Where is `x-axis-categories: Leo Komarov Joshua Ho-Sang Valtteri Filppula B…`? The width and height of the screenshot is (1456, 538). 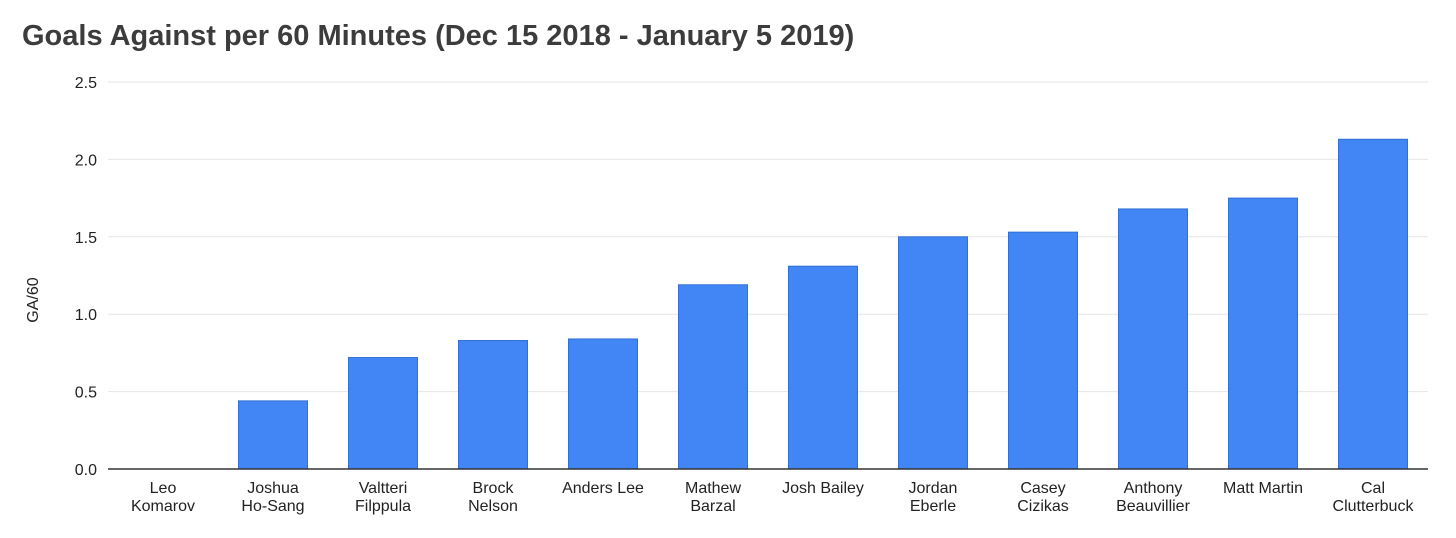
x-axis-categories: Leo Komarov Joshua Ho-Sang Valtteri Filppula B… is located at coordinates (772, 497).